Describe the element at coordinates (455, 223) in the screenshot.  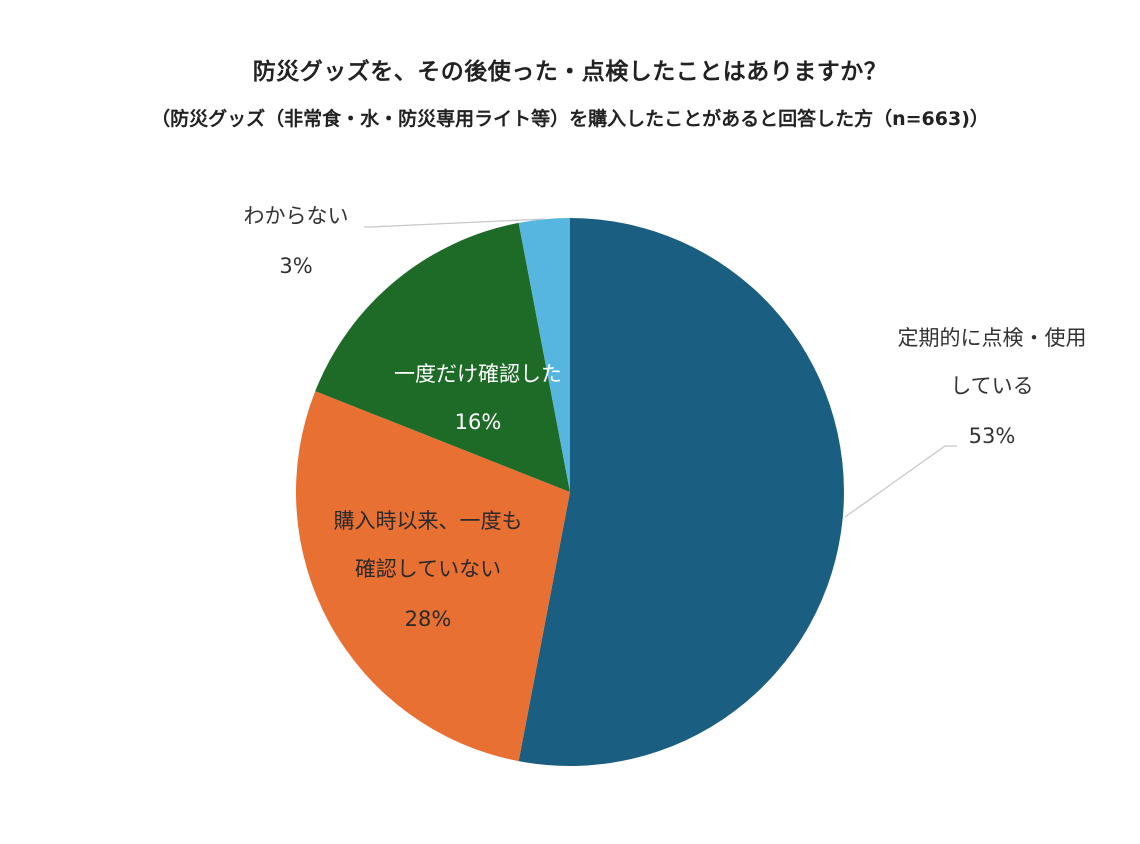
I see `leader-line-unknown` at that location.